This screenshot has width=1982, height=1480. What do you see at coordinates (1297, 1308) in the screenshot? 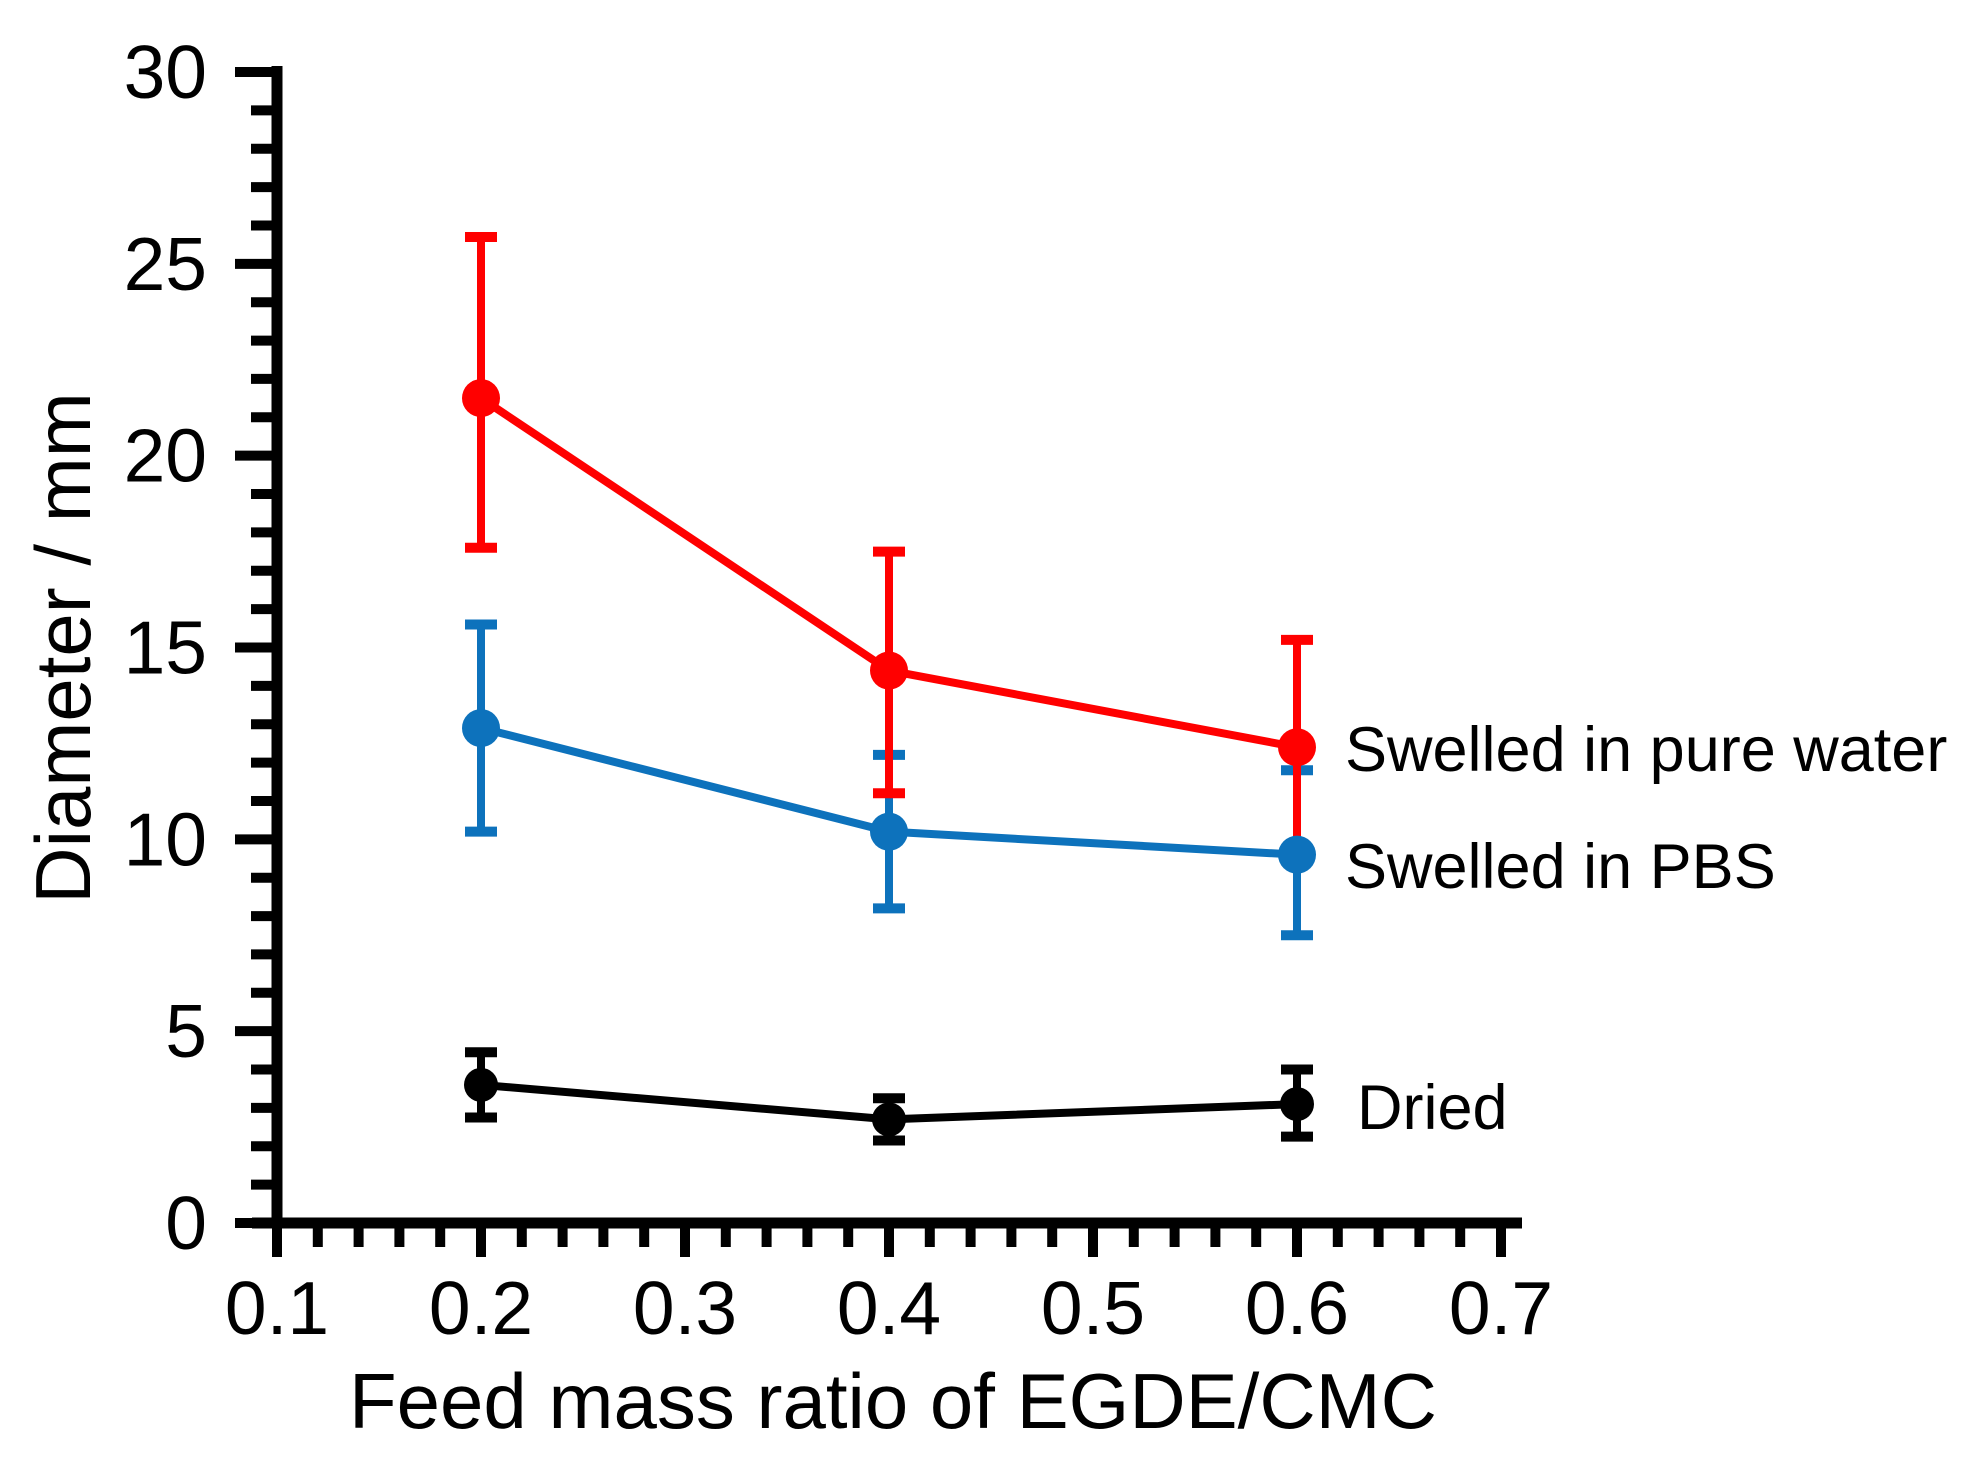
I see `x-tick-label: 0.6` at bounding box center [1297, 1308].